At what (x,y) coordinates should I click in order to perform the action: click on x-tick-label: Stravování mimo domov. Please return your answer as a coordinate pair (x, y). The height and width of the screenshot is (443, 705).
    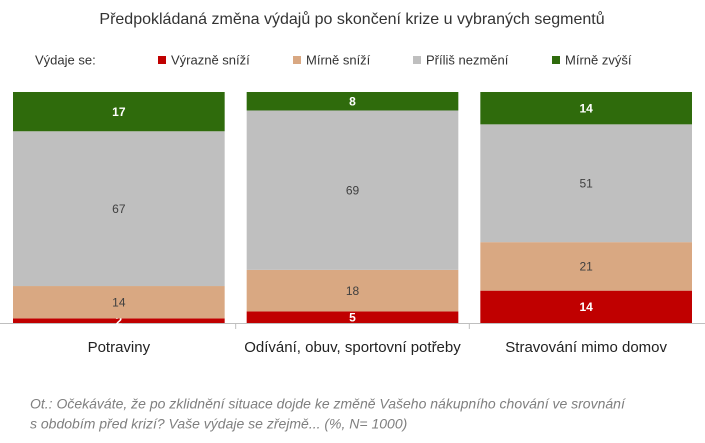
    Looking at the image, I should click on (586, 347).